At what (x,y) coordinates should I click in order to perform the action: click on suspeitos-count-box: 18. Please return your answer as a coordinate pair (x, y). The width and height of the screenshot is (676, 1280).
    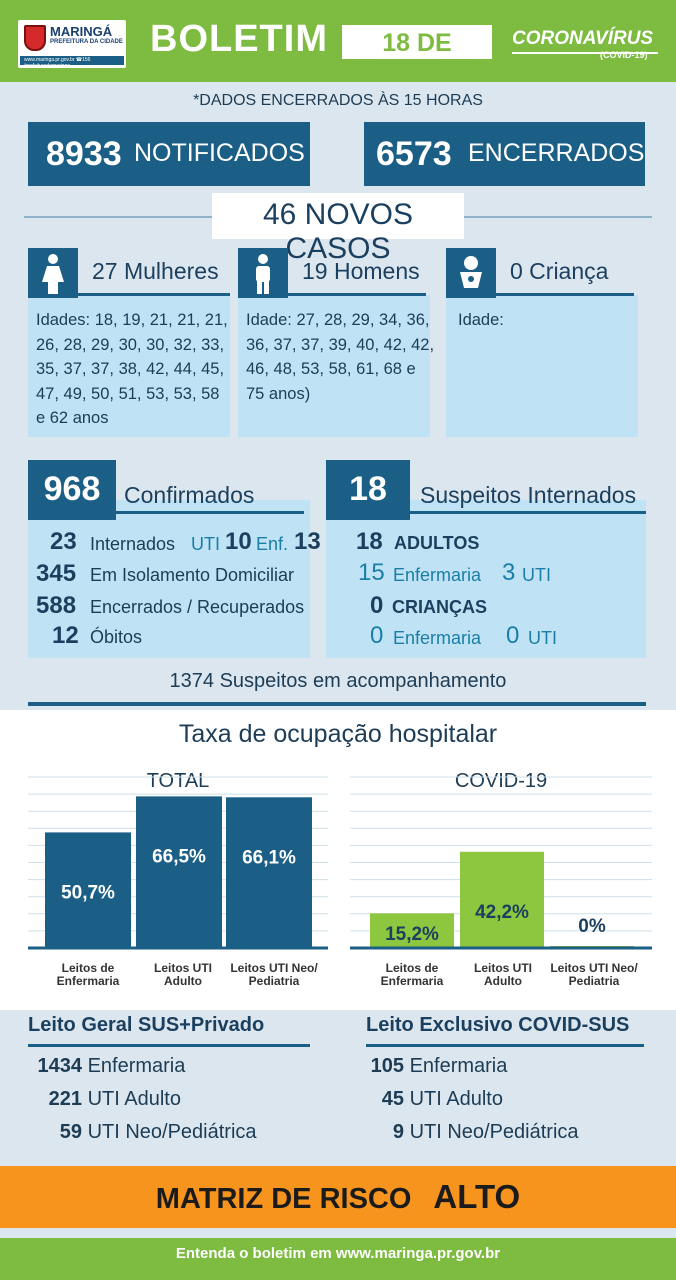
    Looking at the image, I should click on (368, 490).